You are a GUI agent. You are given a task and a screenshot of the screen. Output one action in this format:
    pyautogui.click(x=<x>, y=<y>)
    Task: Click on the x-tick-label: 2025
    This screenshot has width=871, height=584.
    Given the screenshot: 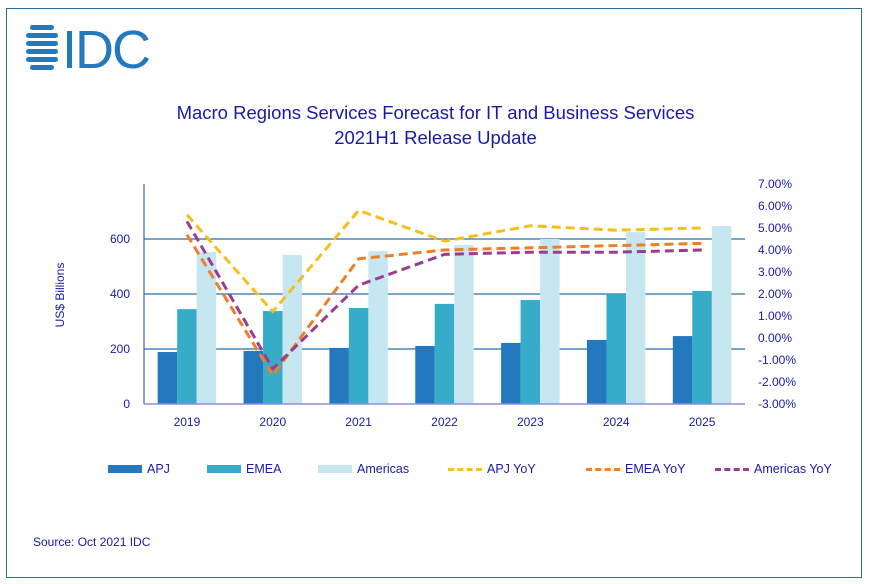 What is the action you would take?
    pyautogui.click(x=702, y=422)
    